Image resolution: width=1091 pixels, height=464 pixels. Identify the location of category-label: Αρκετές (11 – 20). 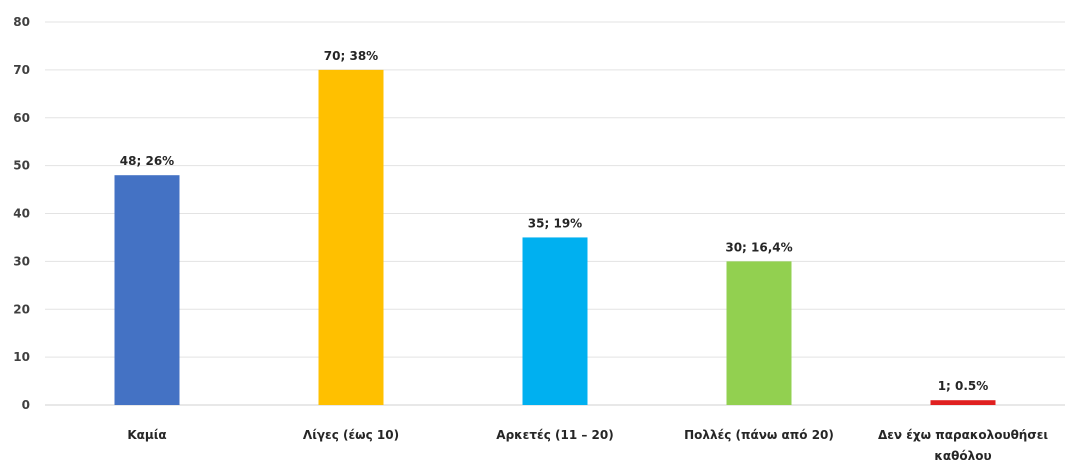
(554, 435).